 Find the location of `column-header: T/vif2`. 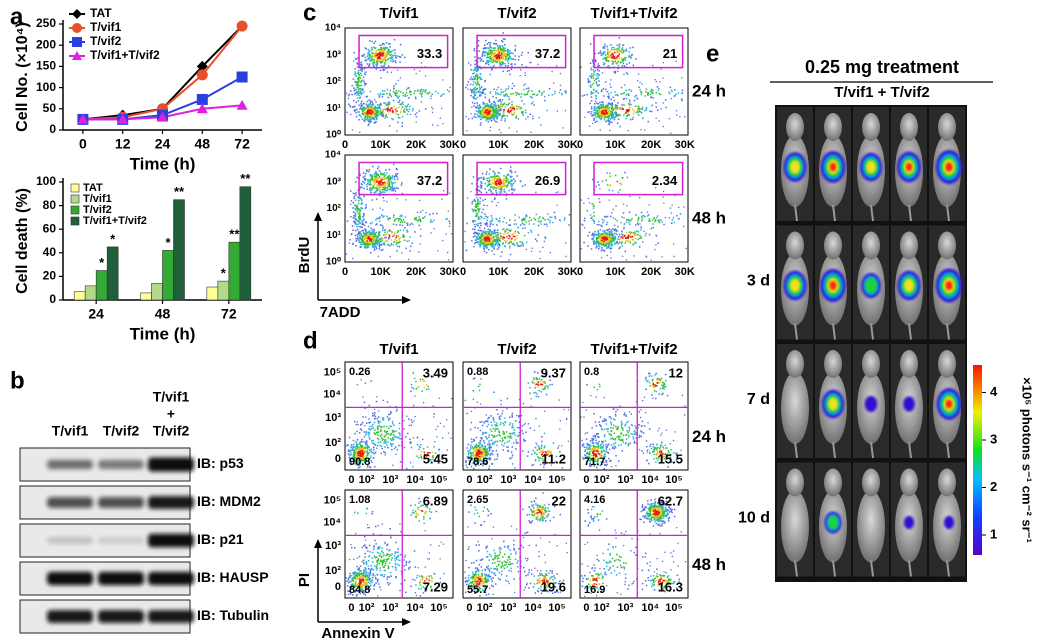

column-header: T/vif2 is located at coordinates (516, 349).